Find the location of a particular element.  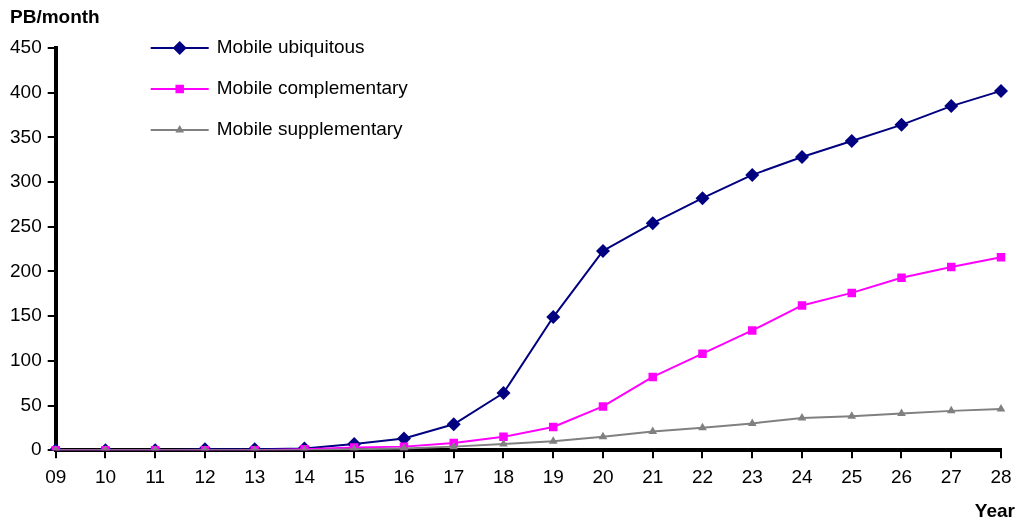

x-tick-label: 13 is located at coordinates (255, 476).